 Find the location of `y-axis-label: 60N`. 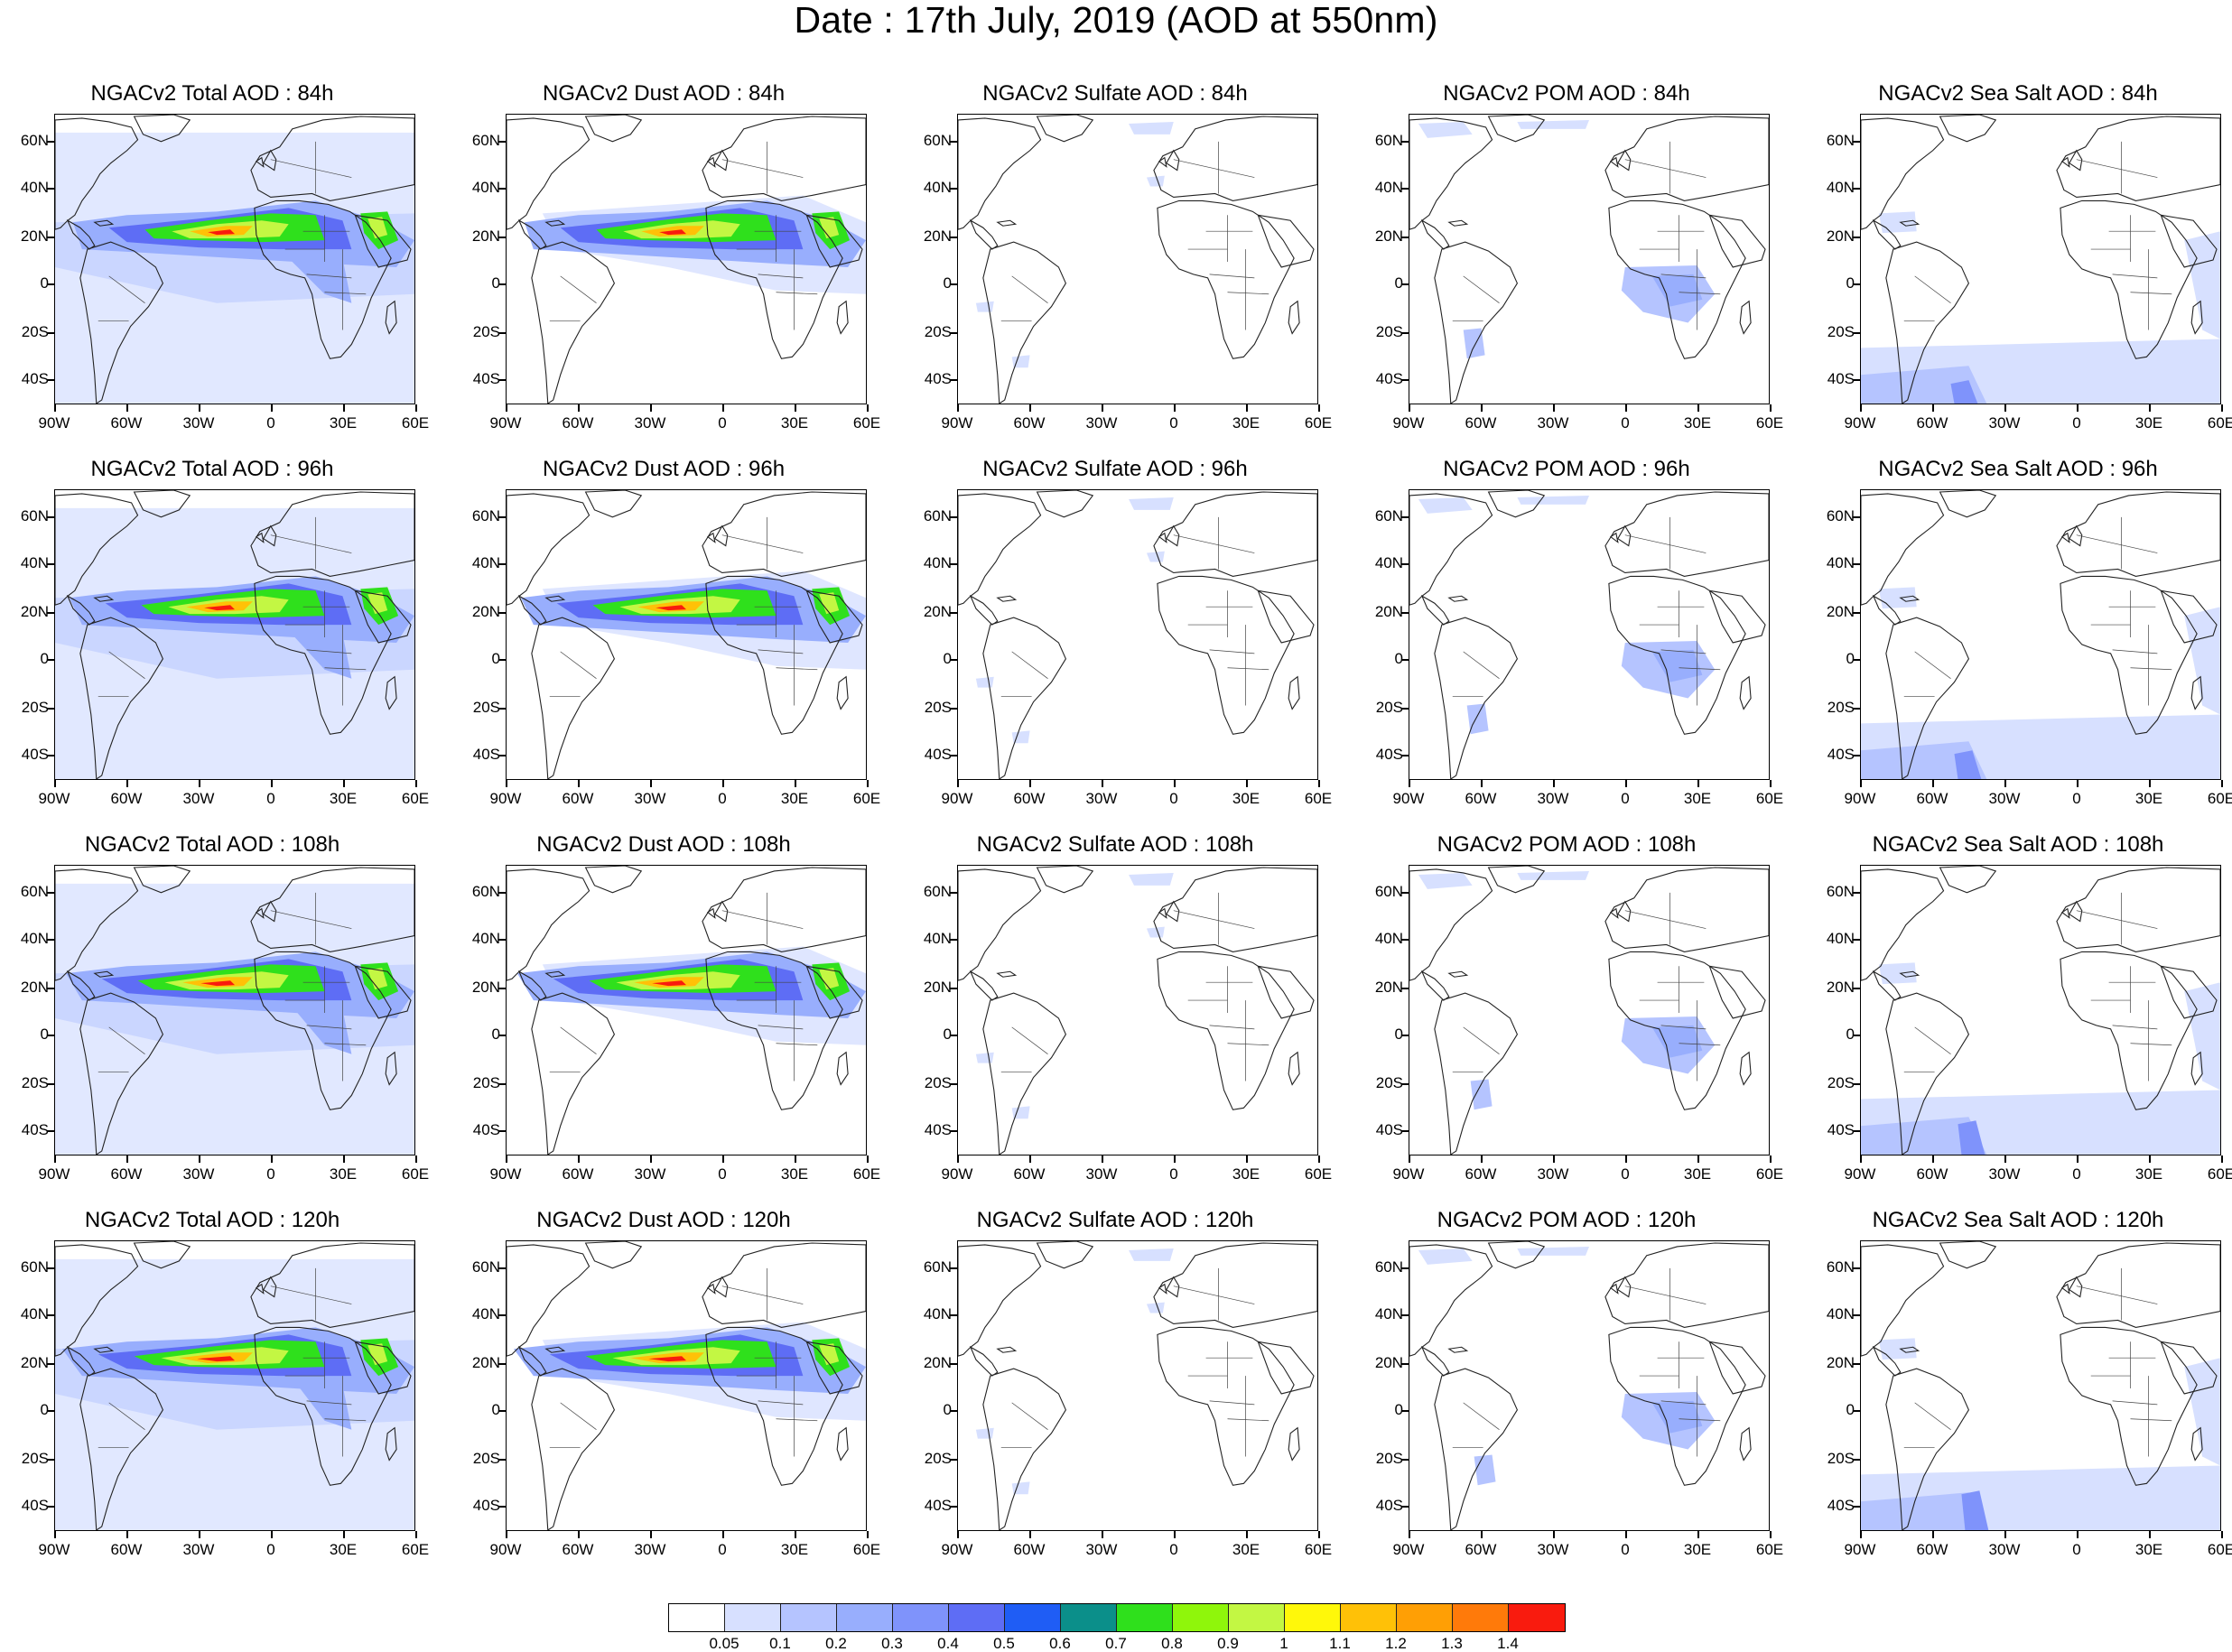

y-axis-label: 60N is located at coordinates (1840, 1267).